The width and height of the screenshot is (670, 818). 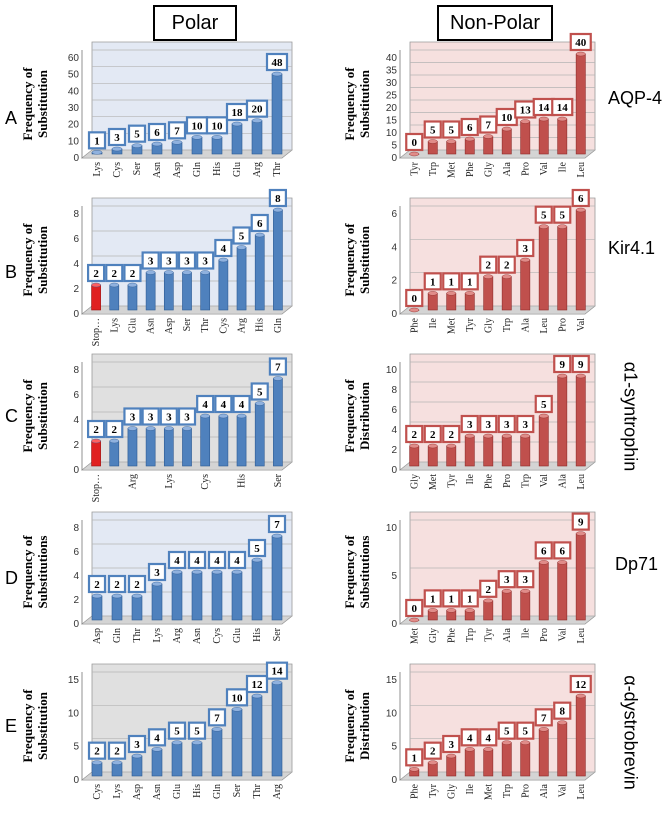 I want to click on y-tick-label: 2, so click(x=76, y=600).